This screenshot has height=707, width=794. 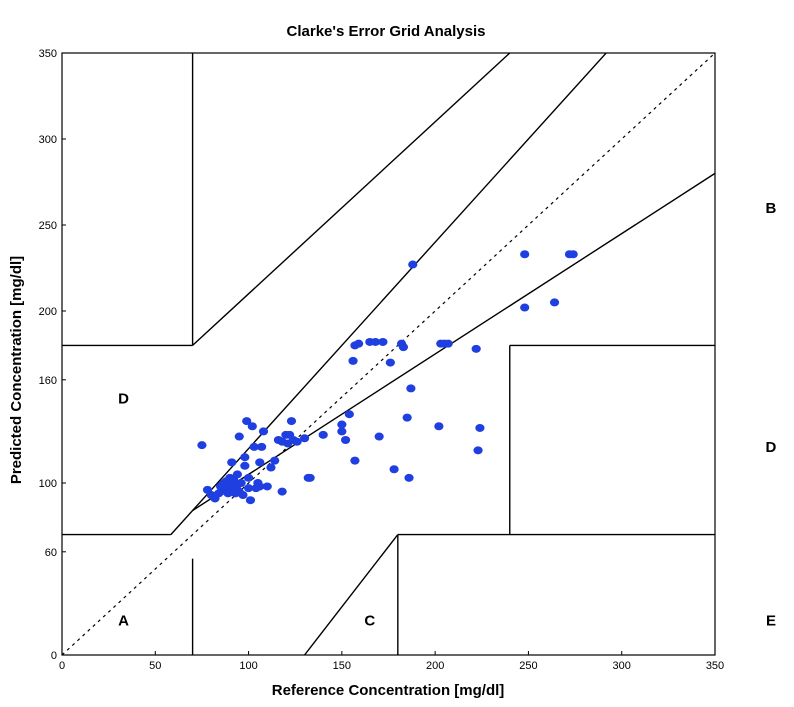 What do you see at coordinates (771, 208) in the screenshot?
I see `zone-label-b: B` at bounding box center [771, 208].